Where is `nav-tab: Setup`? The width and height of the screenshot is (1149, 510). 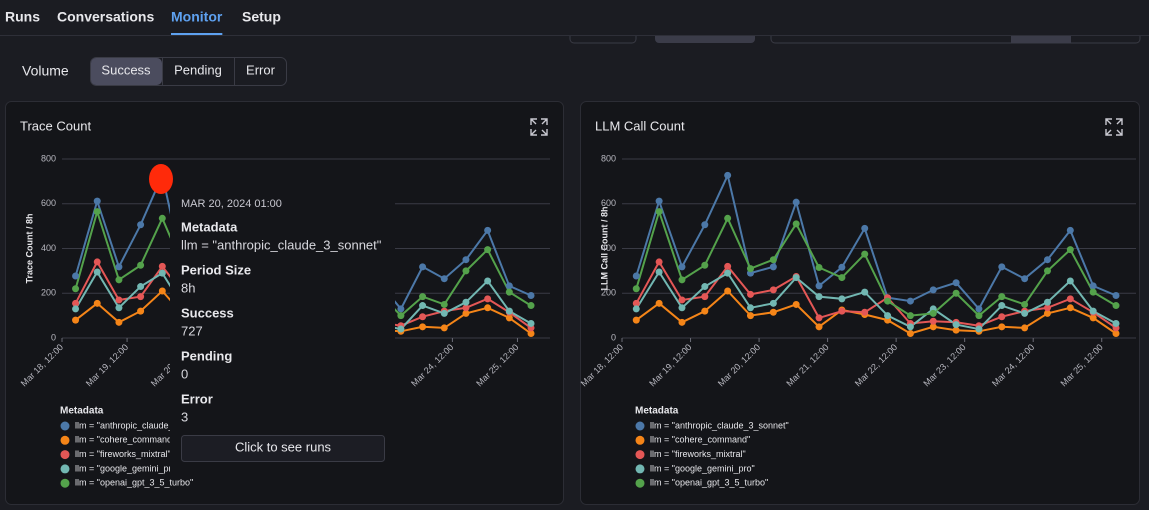 nav-tab: Setup is located at coordinates (261, 17).